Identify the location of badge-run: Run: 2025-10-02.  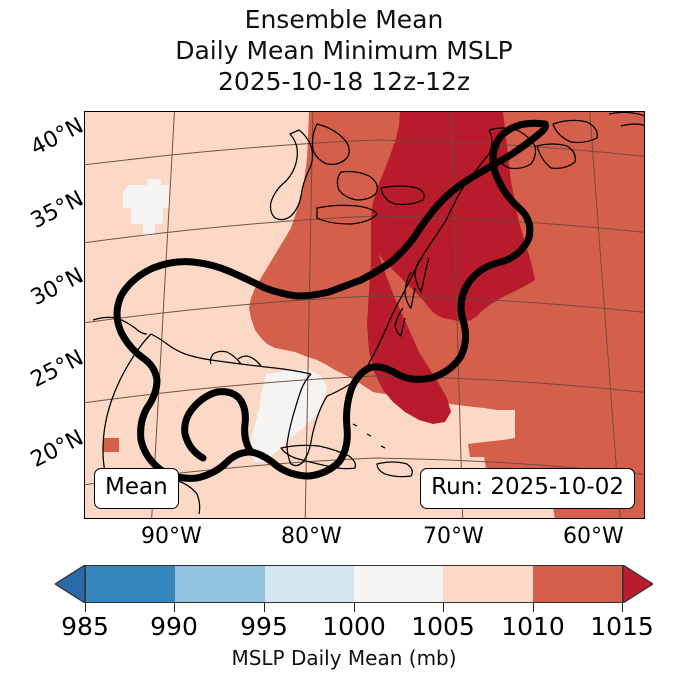
(527, 488).